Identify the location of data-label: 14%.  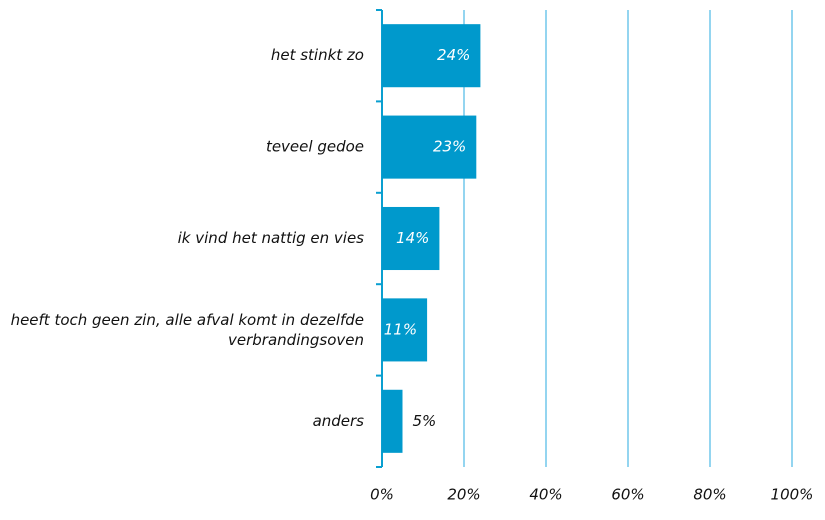
(412, 238).